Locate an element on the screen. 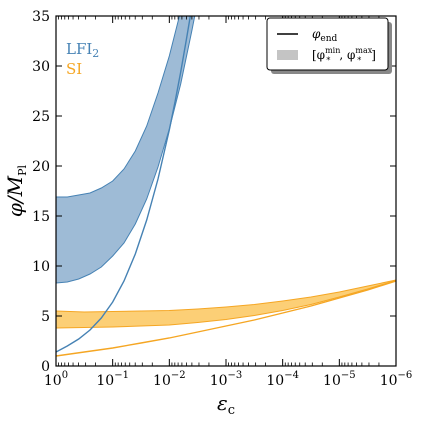 Image resolution: width=421 pixels, height=421 pixels. x-tick-label: 10⁻⁵ is located at coordinates (339, 379).